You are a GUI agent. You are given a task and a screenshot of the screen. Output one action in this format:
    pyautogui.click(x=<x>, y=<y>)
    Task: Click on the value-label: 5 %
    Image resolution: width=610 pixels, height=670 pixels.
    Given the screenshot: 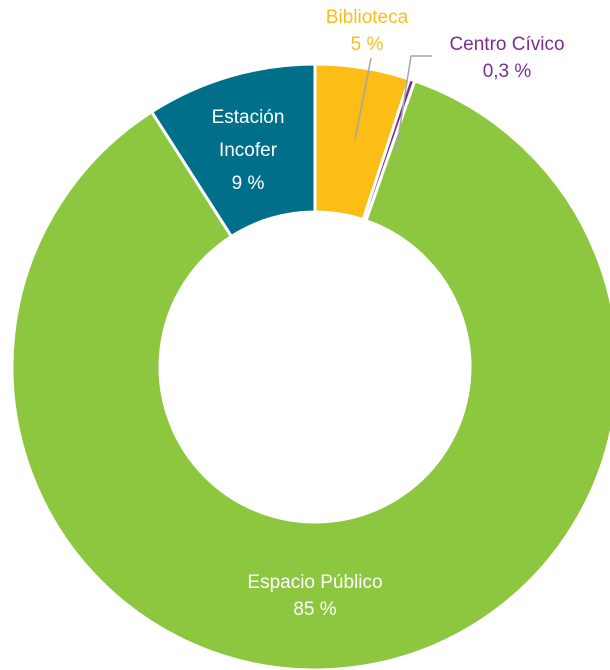 What is the action you would take?
    pyautogui.click(x=367, y=44)
    